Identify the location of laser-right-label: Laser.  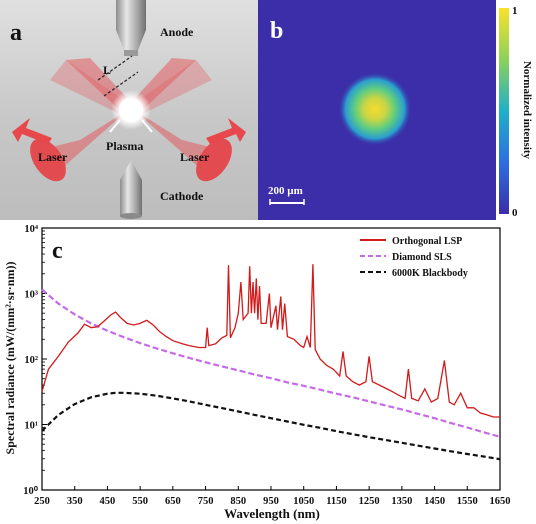
(195, 157).